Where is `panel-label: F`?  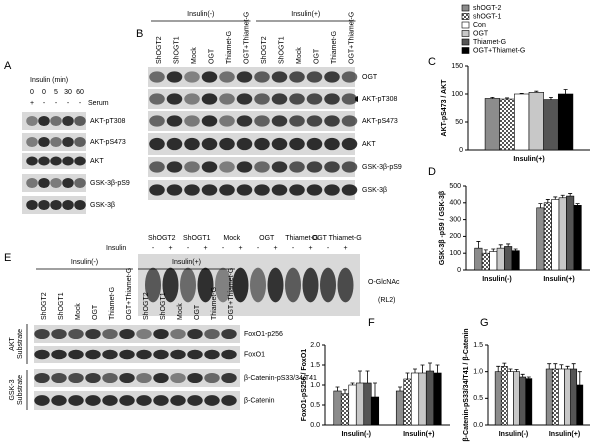
panel-label: F is located at coordinates (371, 323).